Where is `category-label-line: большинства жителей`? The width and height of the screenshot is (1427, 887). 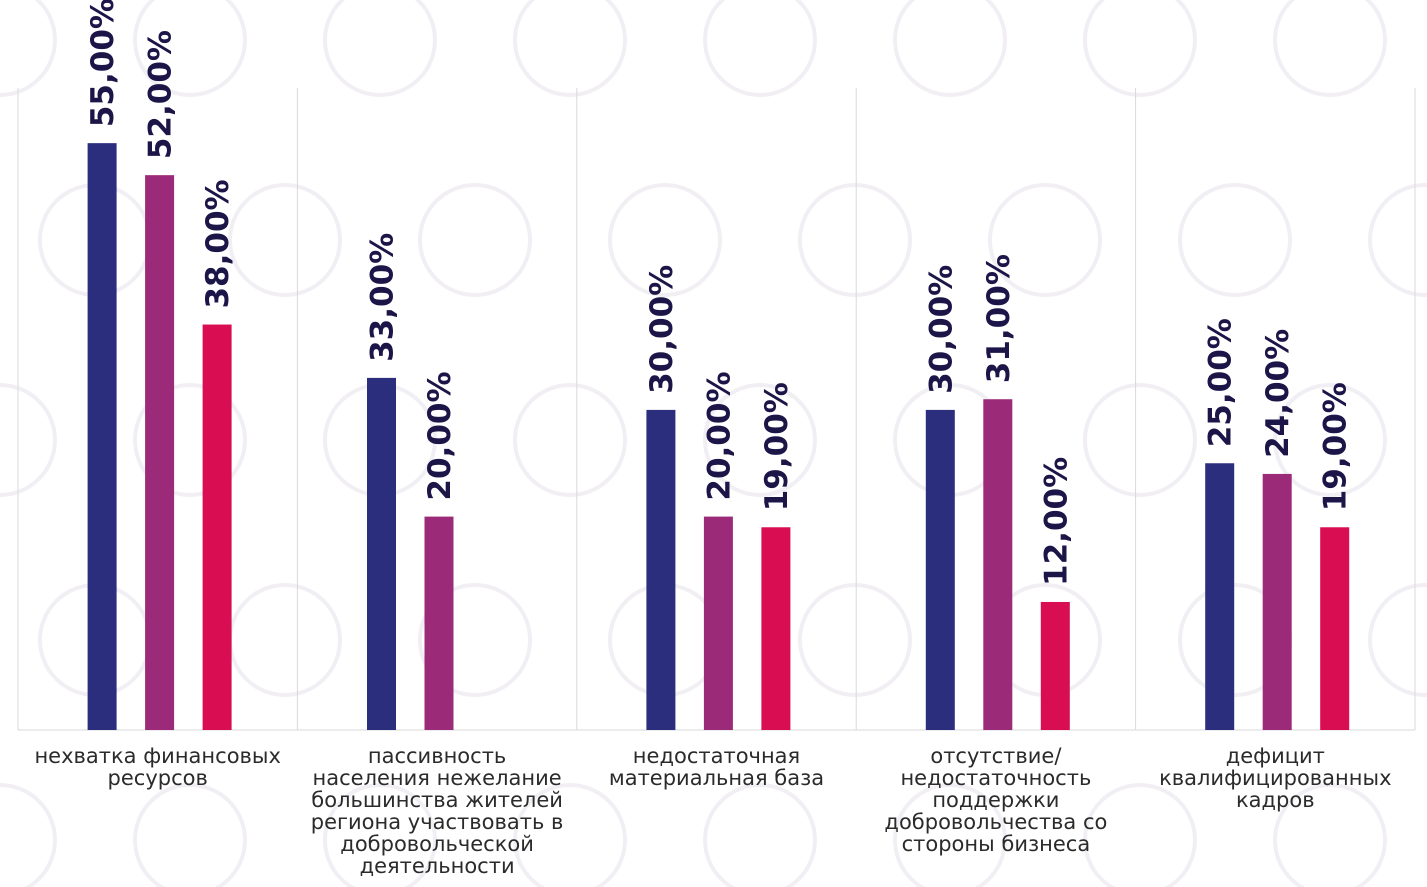 category-label-line: большинства жителей is located at coordinates (437, 800).